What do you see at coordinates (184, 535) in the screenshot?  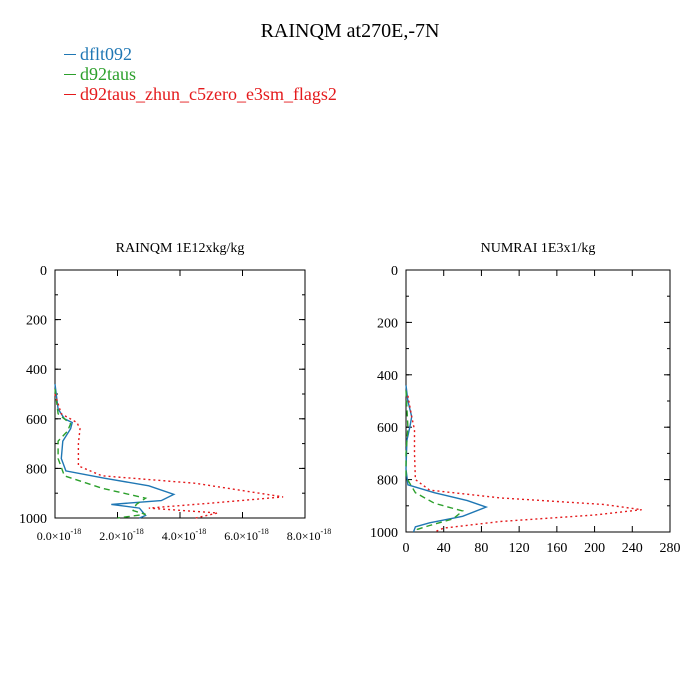 I see `x-tick-label: 4.0×10⁻¹⁸` at bounding box center [184, 535].